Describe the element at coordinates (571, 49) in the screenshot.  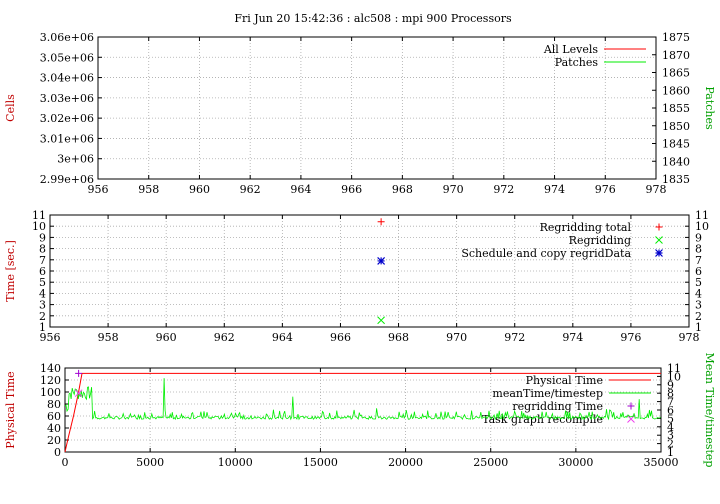
I see `legend-label: All Levels` at that location.